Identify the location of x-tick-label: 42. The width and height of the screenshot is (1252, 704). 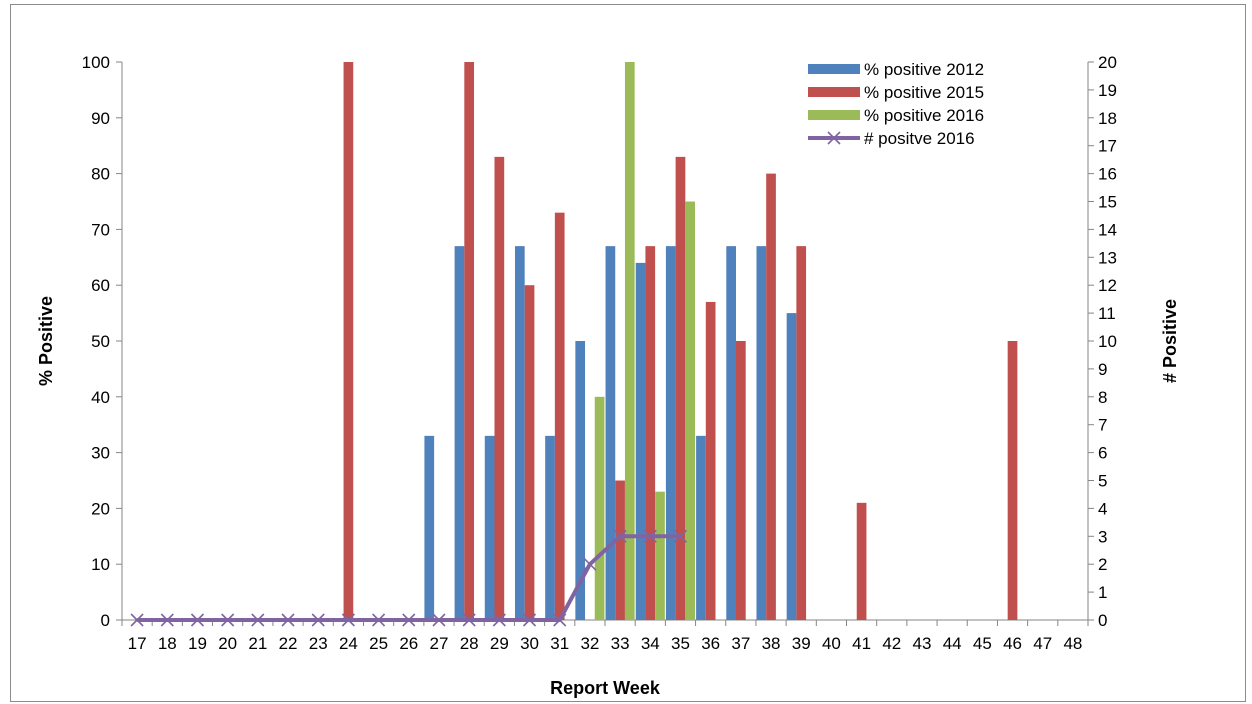
(891, 643).